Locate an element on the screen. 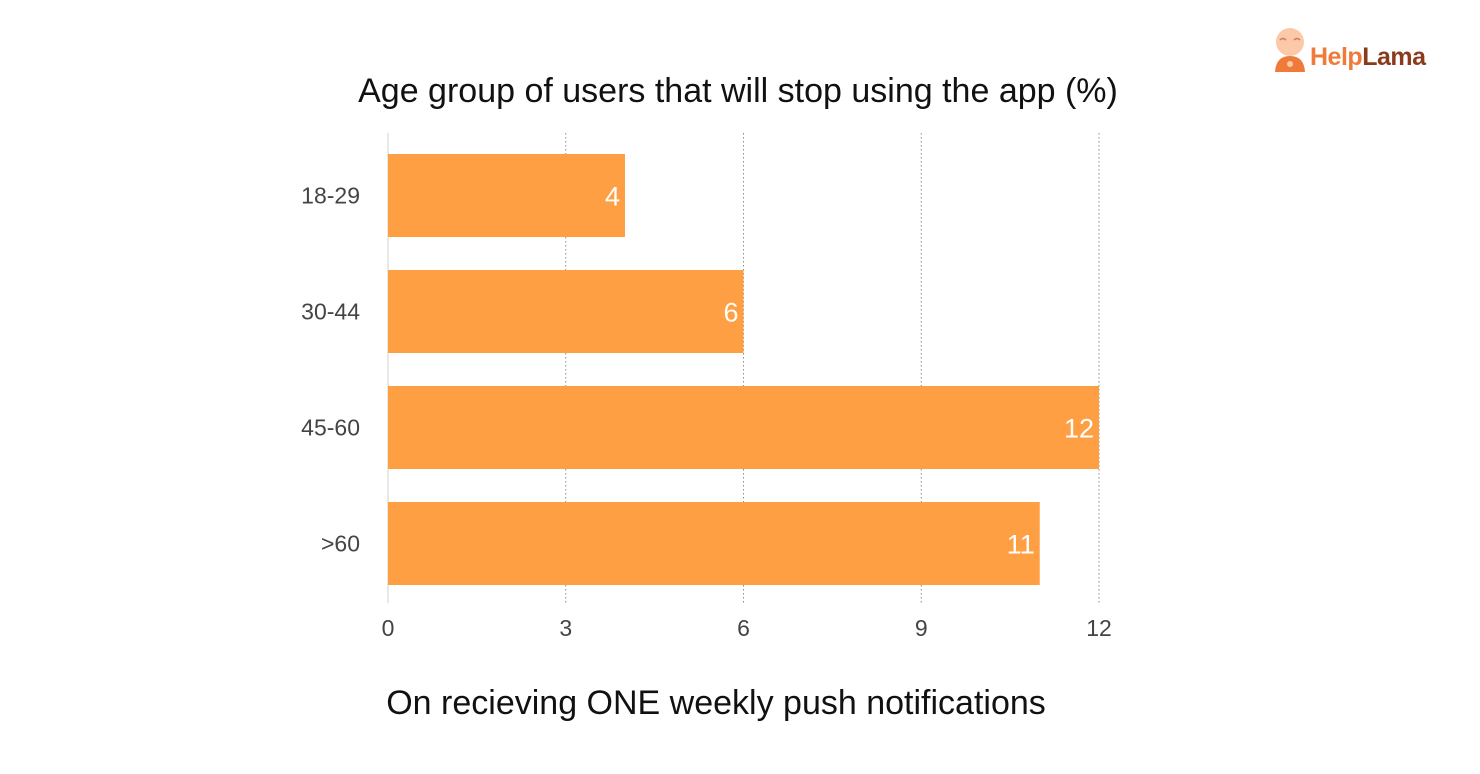 The height and width of the screenshot is (774, 1480). bar-value-label-60: 11 is located at coordinates (1021, 545).